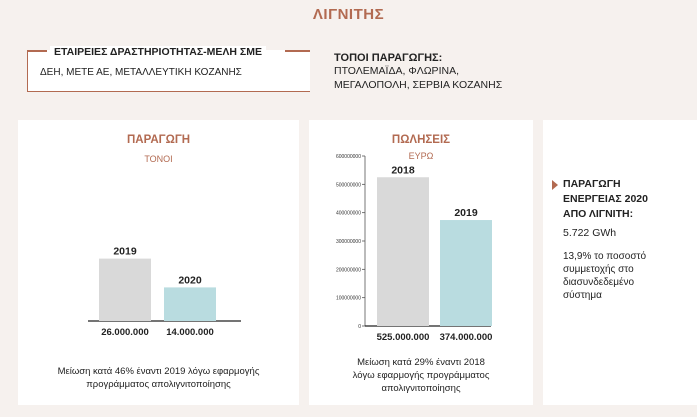 This screenshot has height=417, width=697. I want to click on y-tick-label: 100000000, so click(348, 299).